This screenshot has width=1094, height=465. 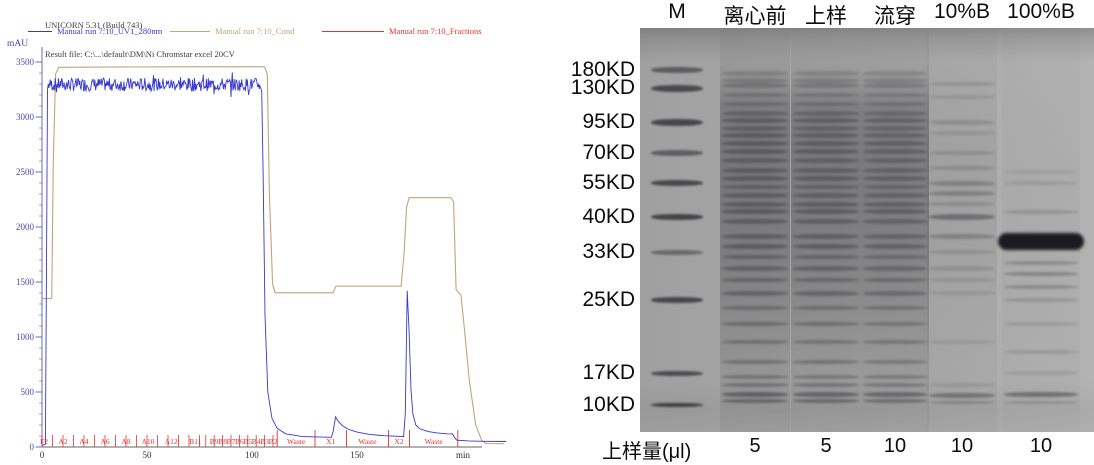 I want to click on legend-label: Manual run 7:10_Cond, so click(x=255, y=31).